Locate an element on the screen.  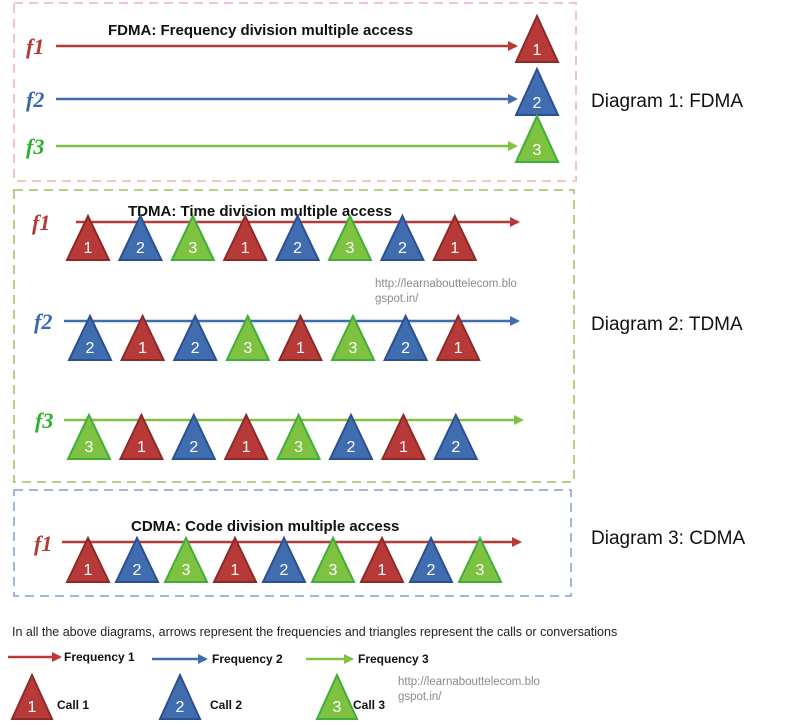
tdma-row-3-call-4-triangle is located at coordinates (246, 436).